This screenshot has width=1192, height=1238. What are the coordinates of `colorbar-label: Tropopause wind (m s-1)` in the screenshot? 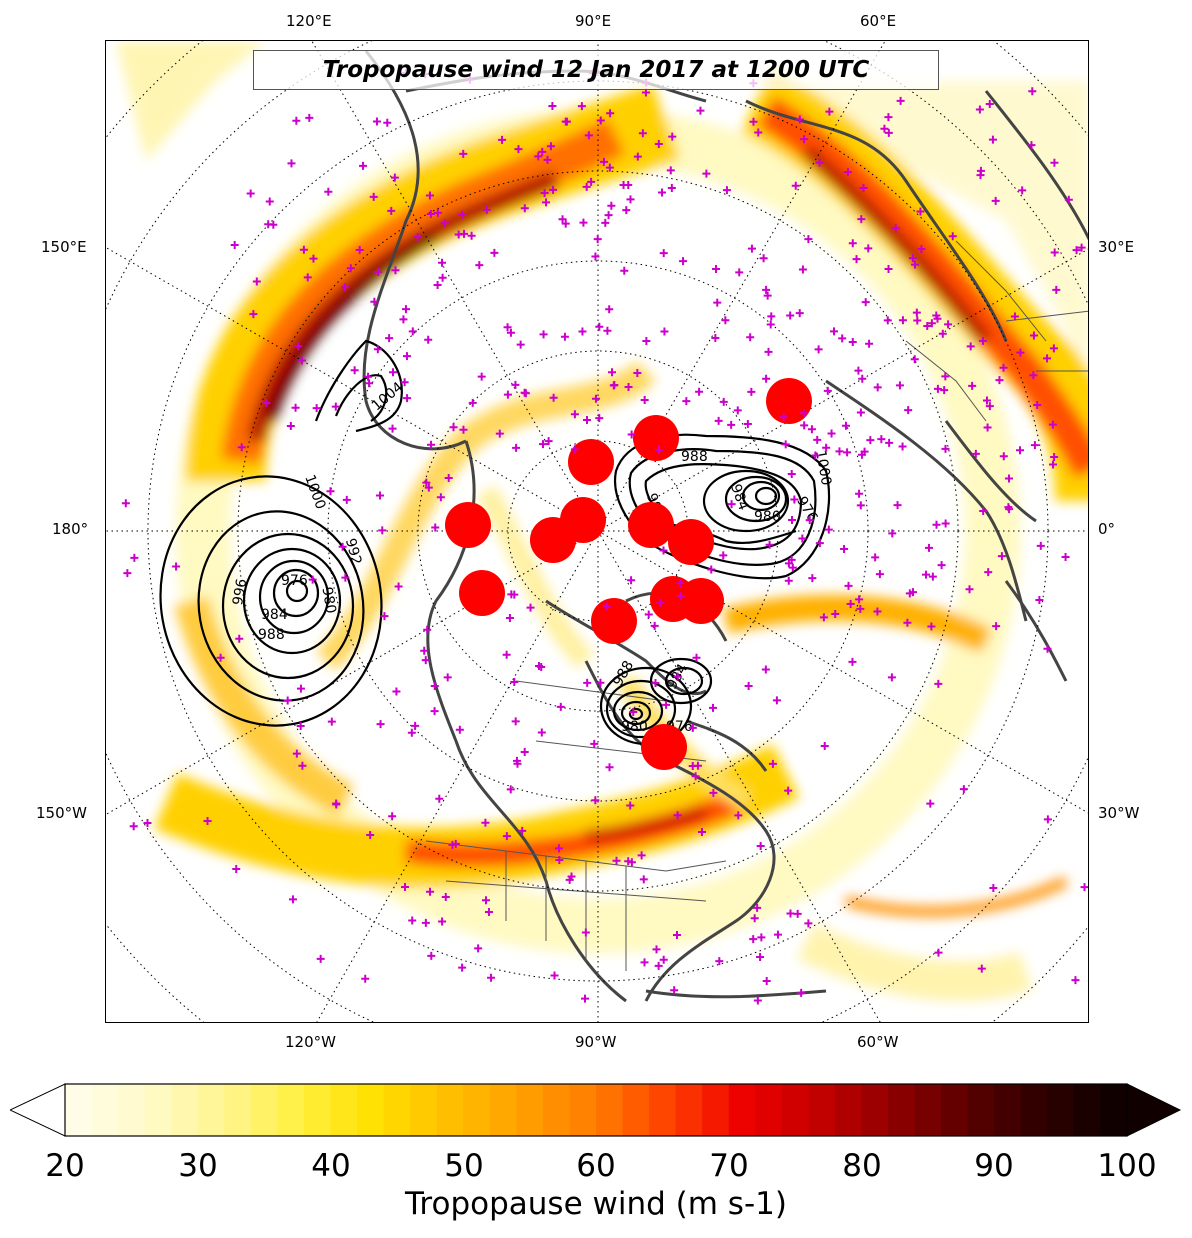 It's located at (596, 1204).